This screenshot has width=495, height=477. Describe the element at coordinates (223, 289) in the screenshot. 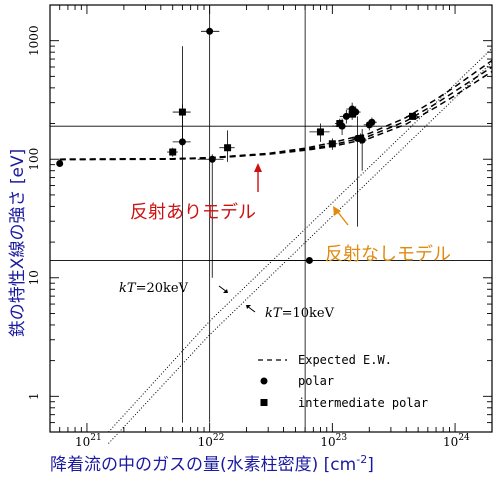

I see `kt20-arrow-icon` at that location.